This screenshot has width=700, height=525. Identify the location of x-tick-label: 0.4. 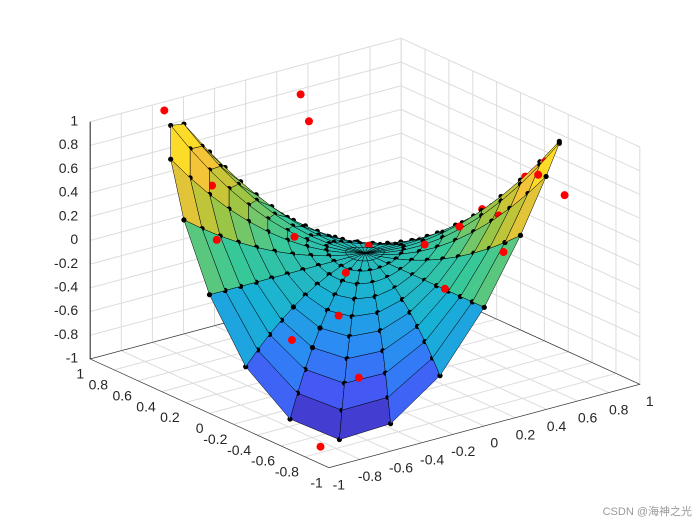
(557, 426).